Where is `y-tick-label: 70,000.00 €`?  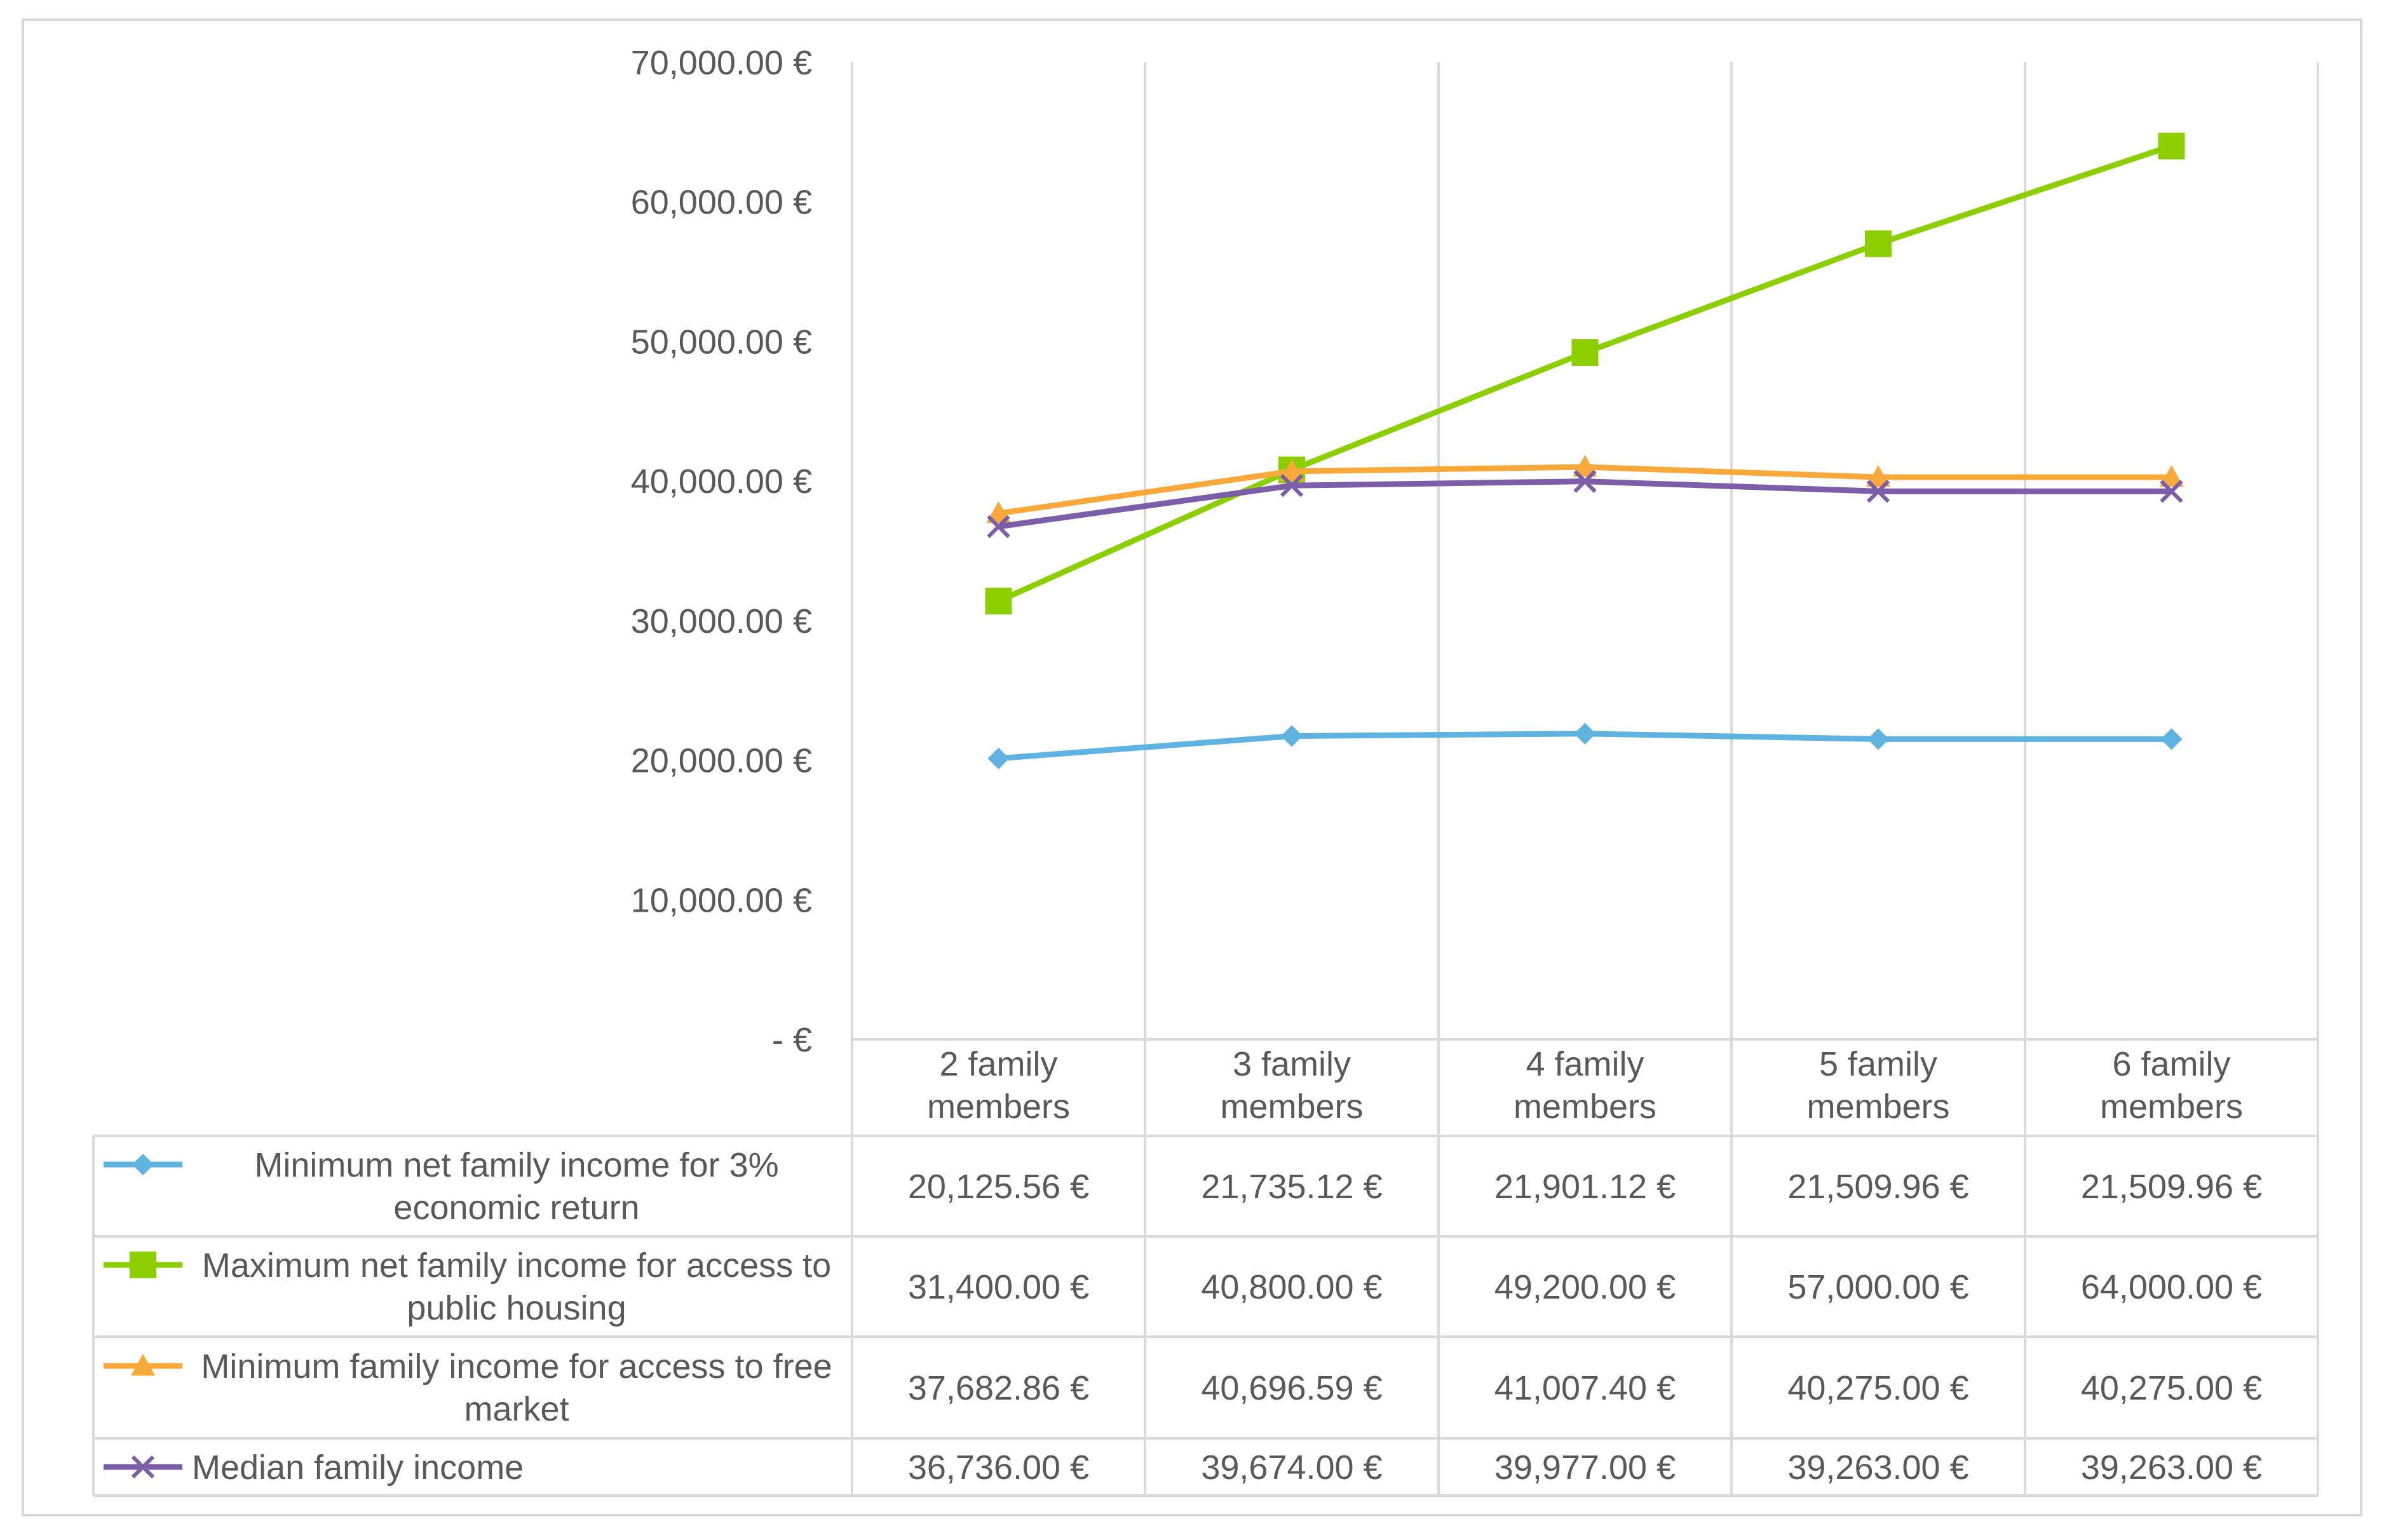
y-tick-label: 70,000.00 € is located at coordinates (722, 63).